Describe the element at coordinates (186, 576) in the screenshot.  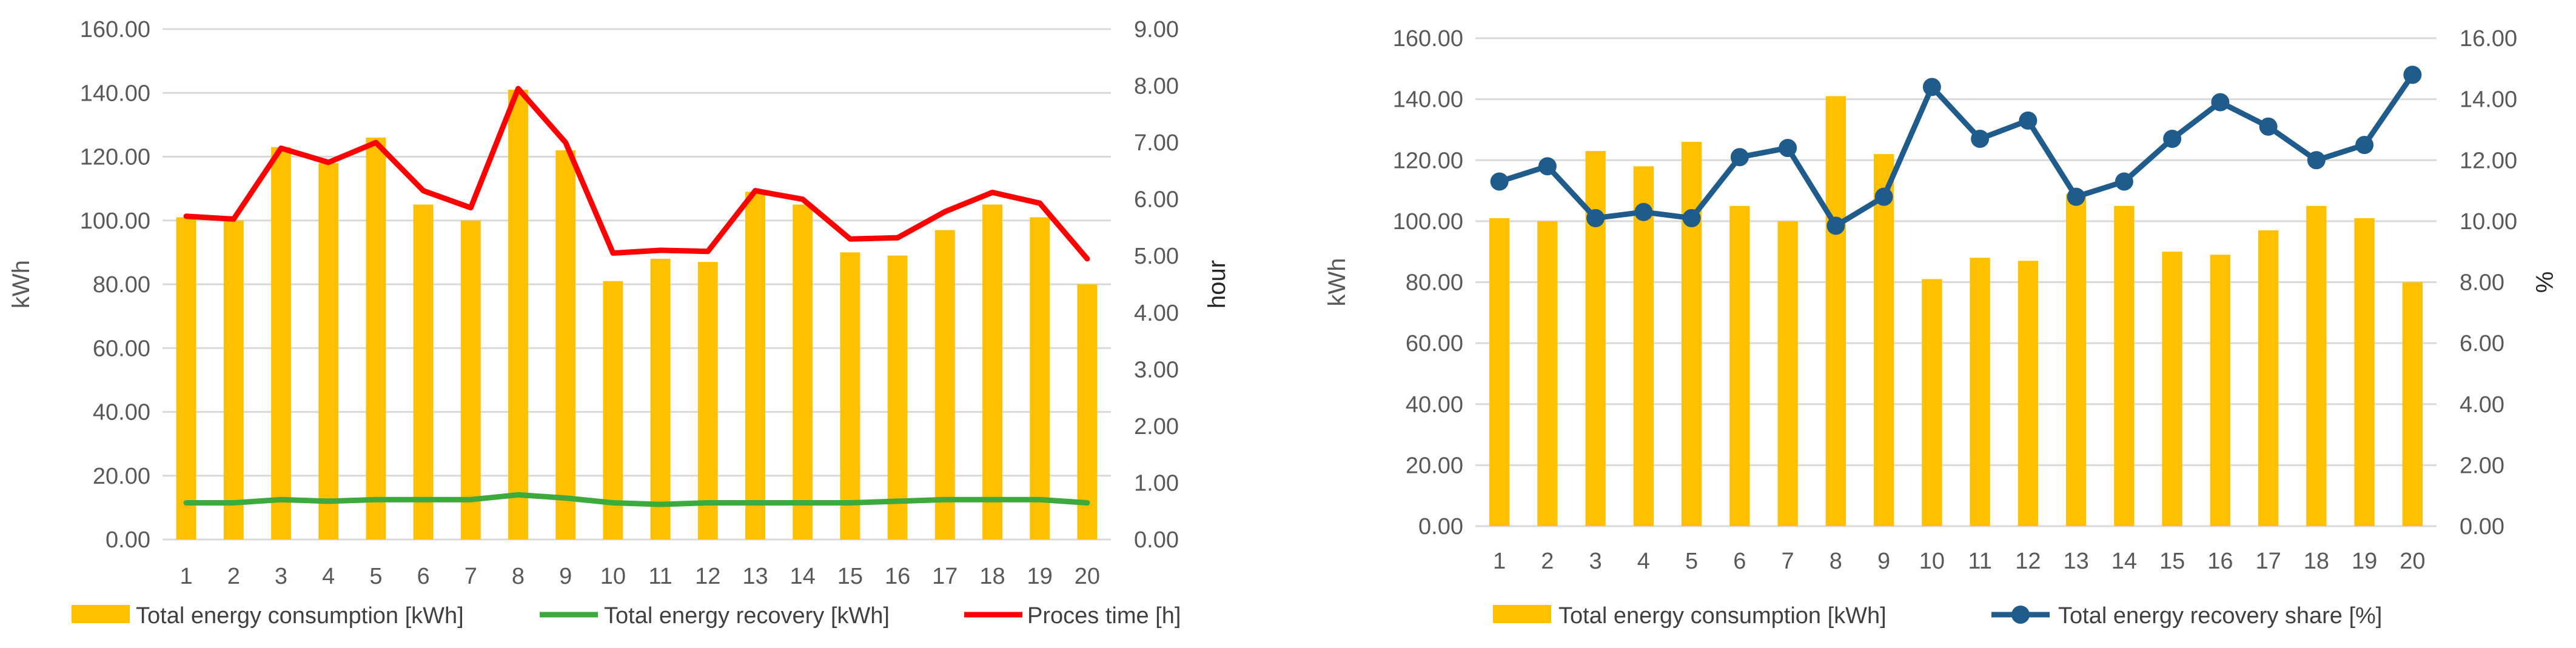
I see `x-tick-label: 1` at that location.